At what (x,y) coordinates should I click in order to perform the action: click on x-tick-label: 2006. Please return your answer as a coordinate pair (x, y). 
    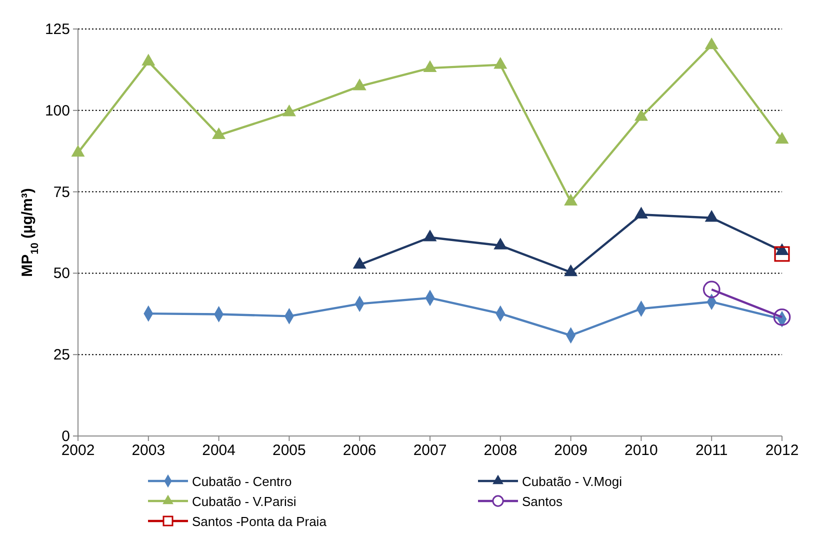
    Looking at the image, I should click on (359, 450).